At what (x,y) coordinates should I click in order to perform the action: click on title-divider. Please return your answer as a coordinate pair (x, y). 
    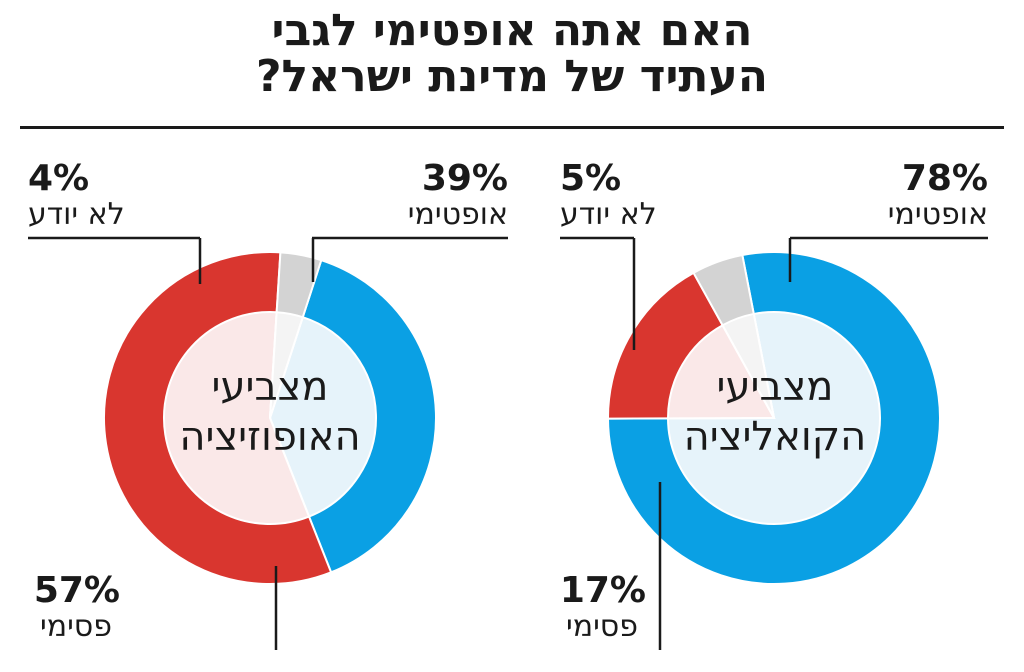
    Looking at the image, I should click on (512, 127).